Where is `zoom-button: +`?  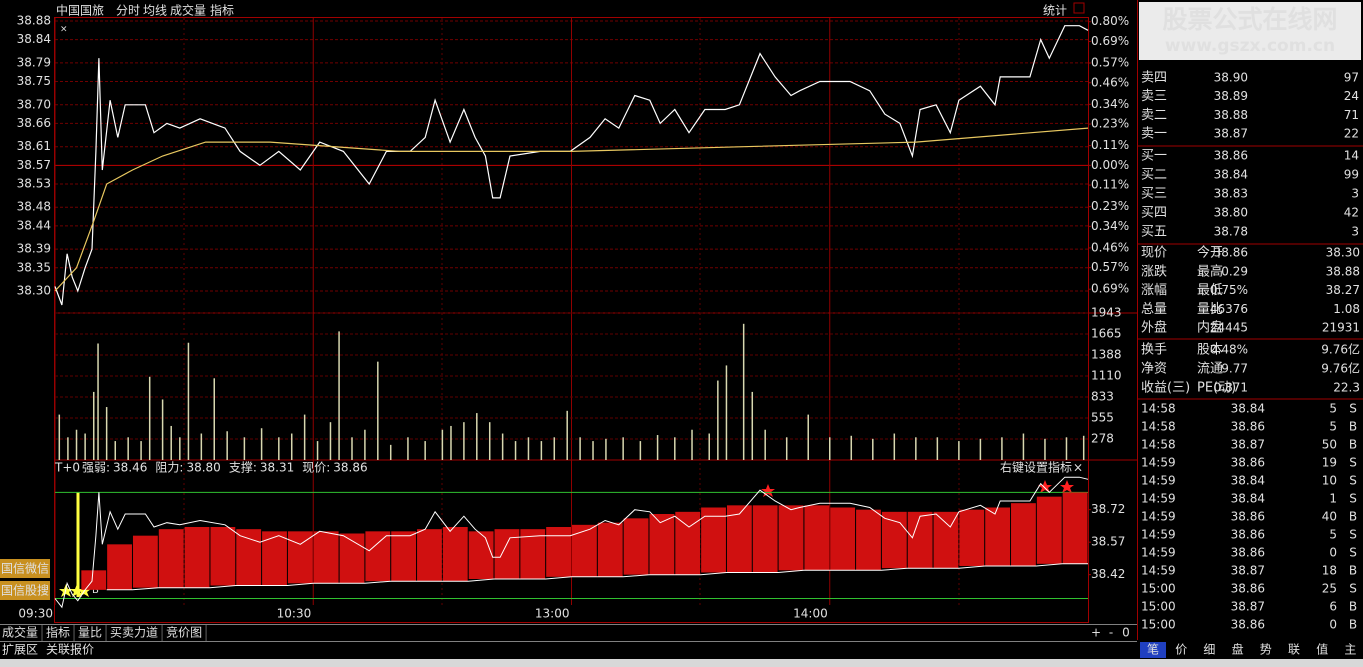
zoom-button: + is located at coordinates (1096, 633).